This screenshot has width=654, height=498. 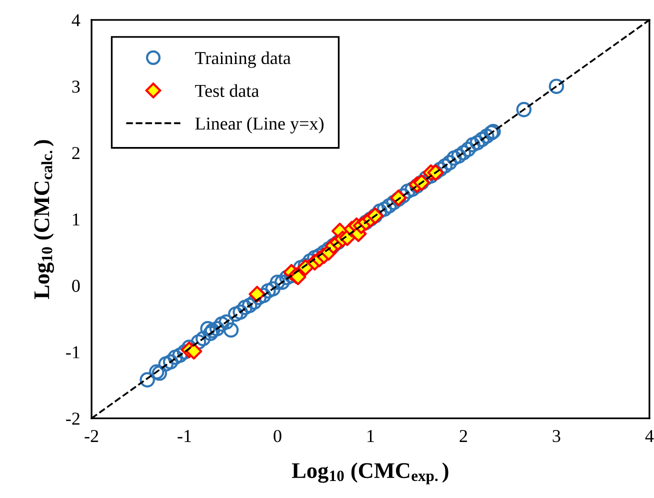 What do you see at coordinates (44, 219) in the screenshot?
I see `y-axis-title: Log$_{10}$ (CMC$_{calc.}$)` at bounding box center [44, 219].